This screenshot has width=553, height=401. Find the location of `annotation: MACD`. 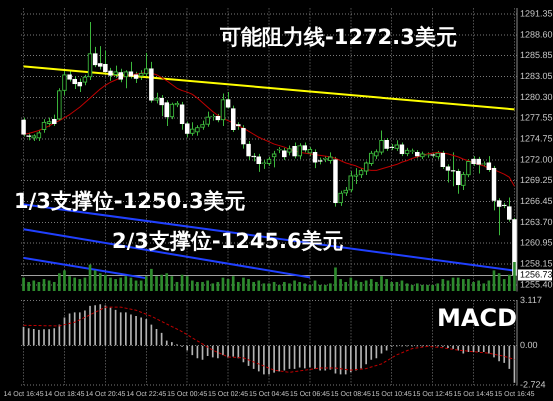

annotation: MACD is located at coordinates (477, 318).